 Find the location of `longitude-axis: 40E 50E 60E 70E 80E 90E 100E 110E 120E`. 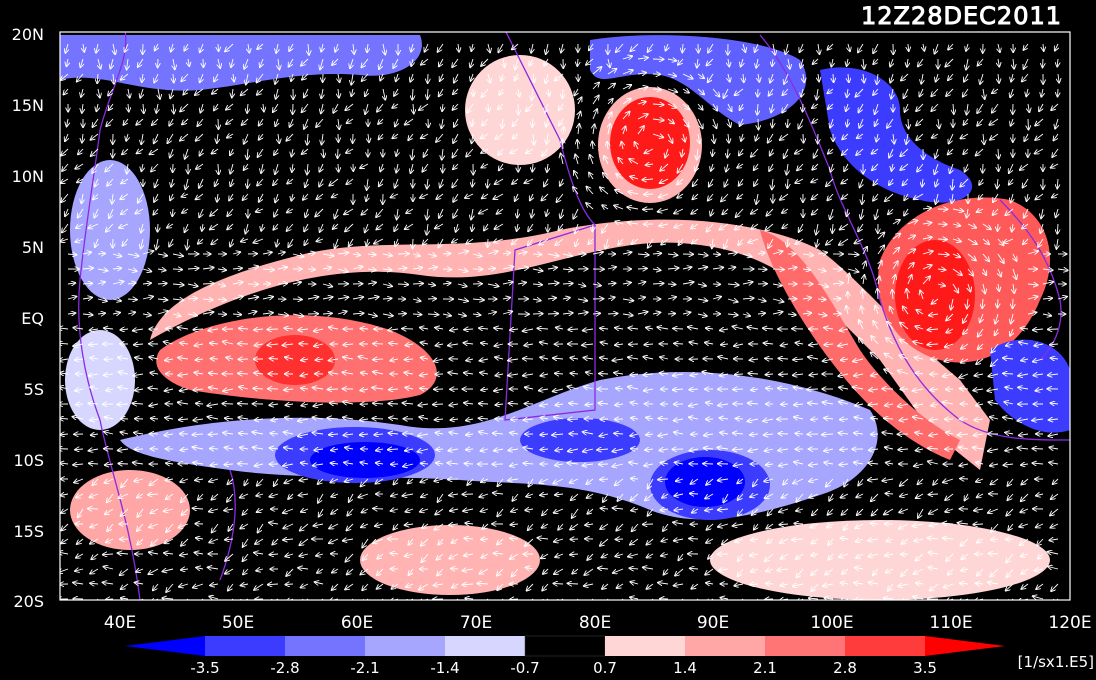

longitude-axis: 40E 50E 60E 70E 80E 90E 100E 110E 120E is located at coordinates (598, 623).